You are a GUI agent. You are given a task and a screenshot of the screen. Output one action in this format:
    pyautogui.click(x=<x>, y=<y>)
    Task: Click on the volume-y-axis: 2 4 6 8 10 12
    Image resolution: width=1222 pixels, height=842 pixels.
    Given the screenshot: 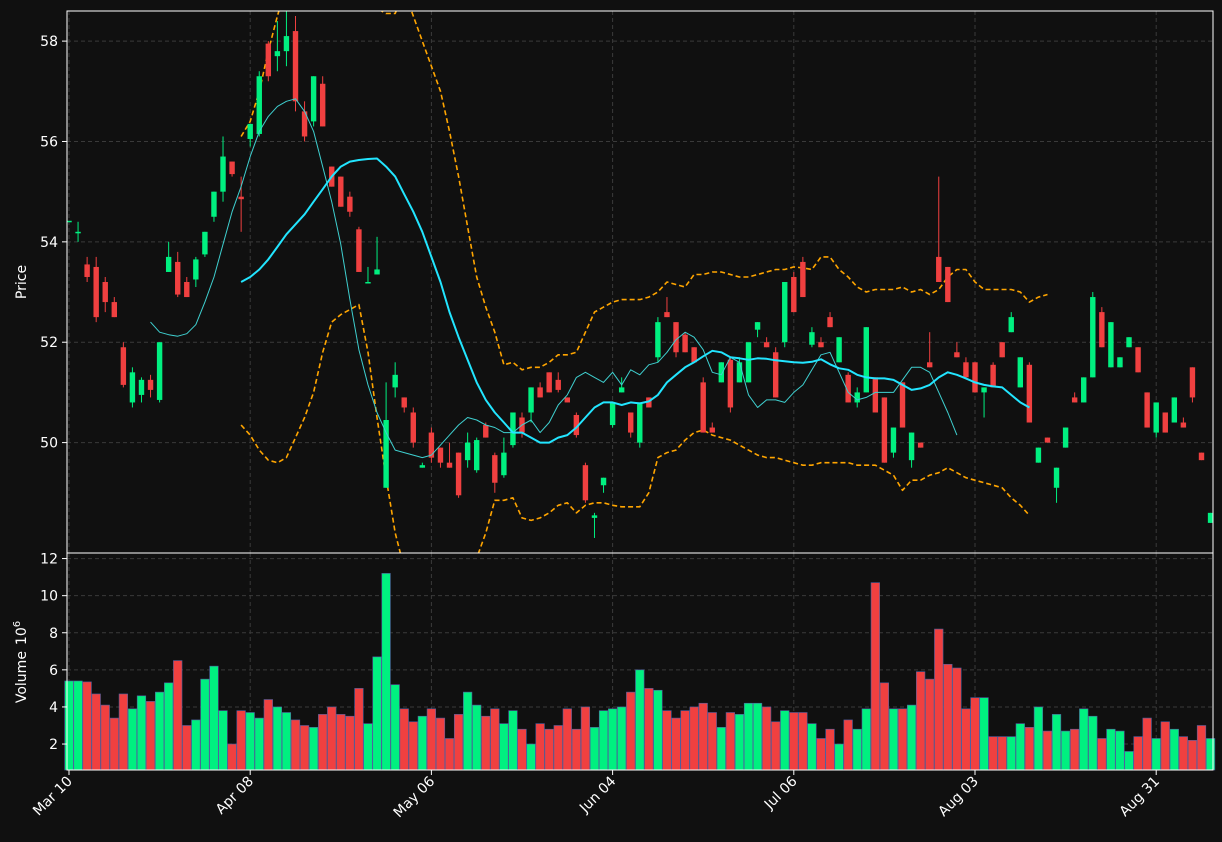 What is the action you would take?
    pyautogui.click(x=53, y=652)
    